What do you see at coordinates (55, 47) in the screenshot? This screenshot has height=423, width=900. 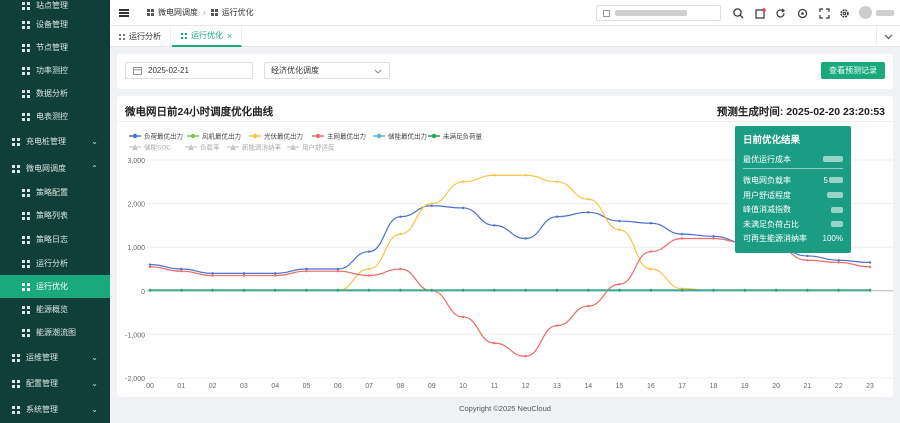 I see `sidebar-item-2: 节点管理` at bounding box center [55, 47].